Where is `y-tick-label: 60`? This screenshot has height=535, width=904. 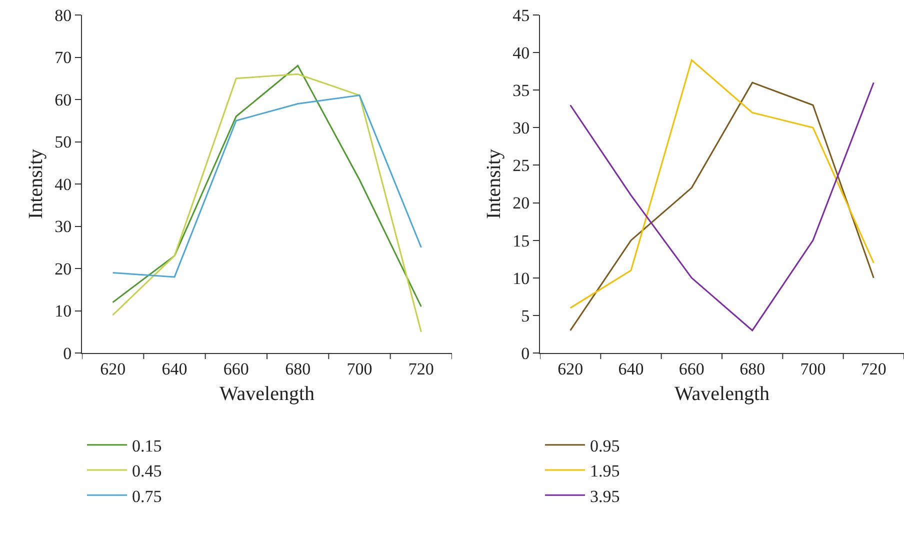
y-tick-label: 60 is located at coordinates (63, 100).